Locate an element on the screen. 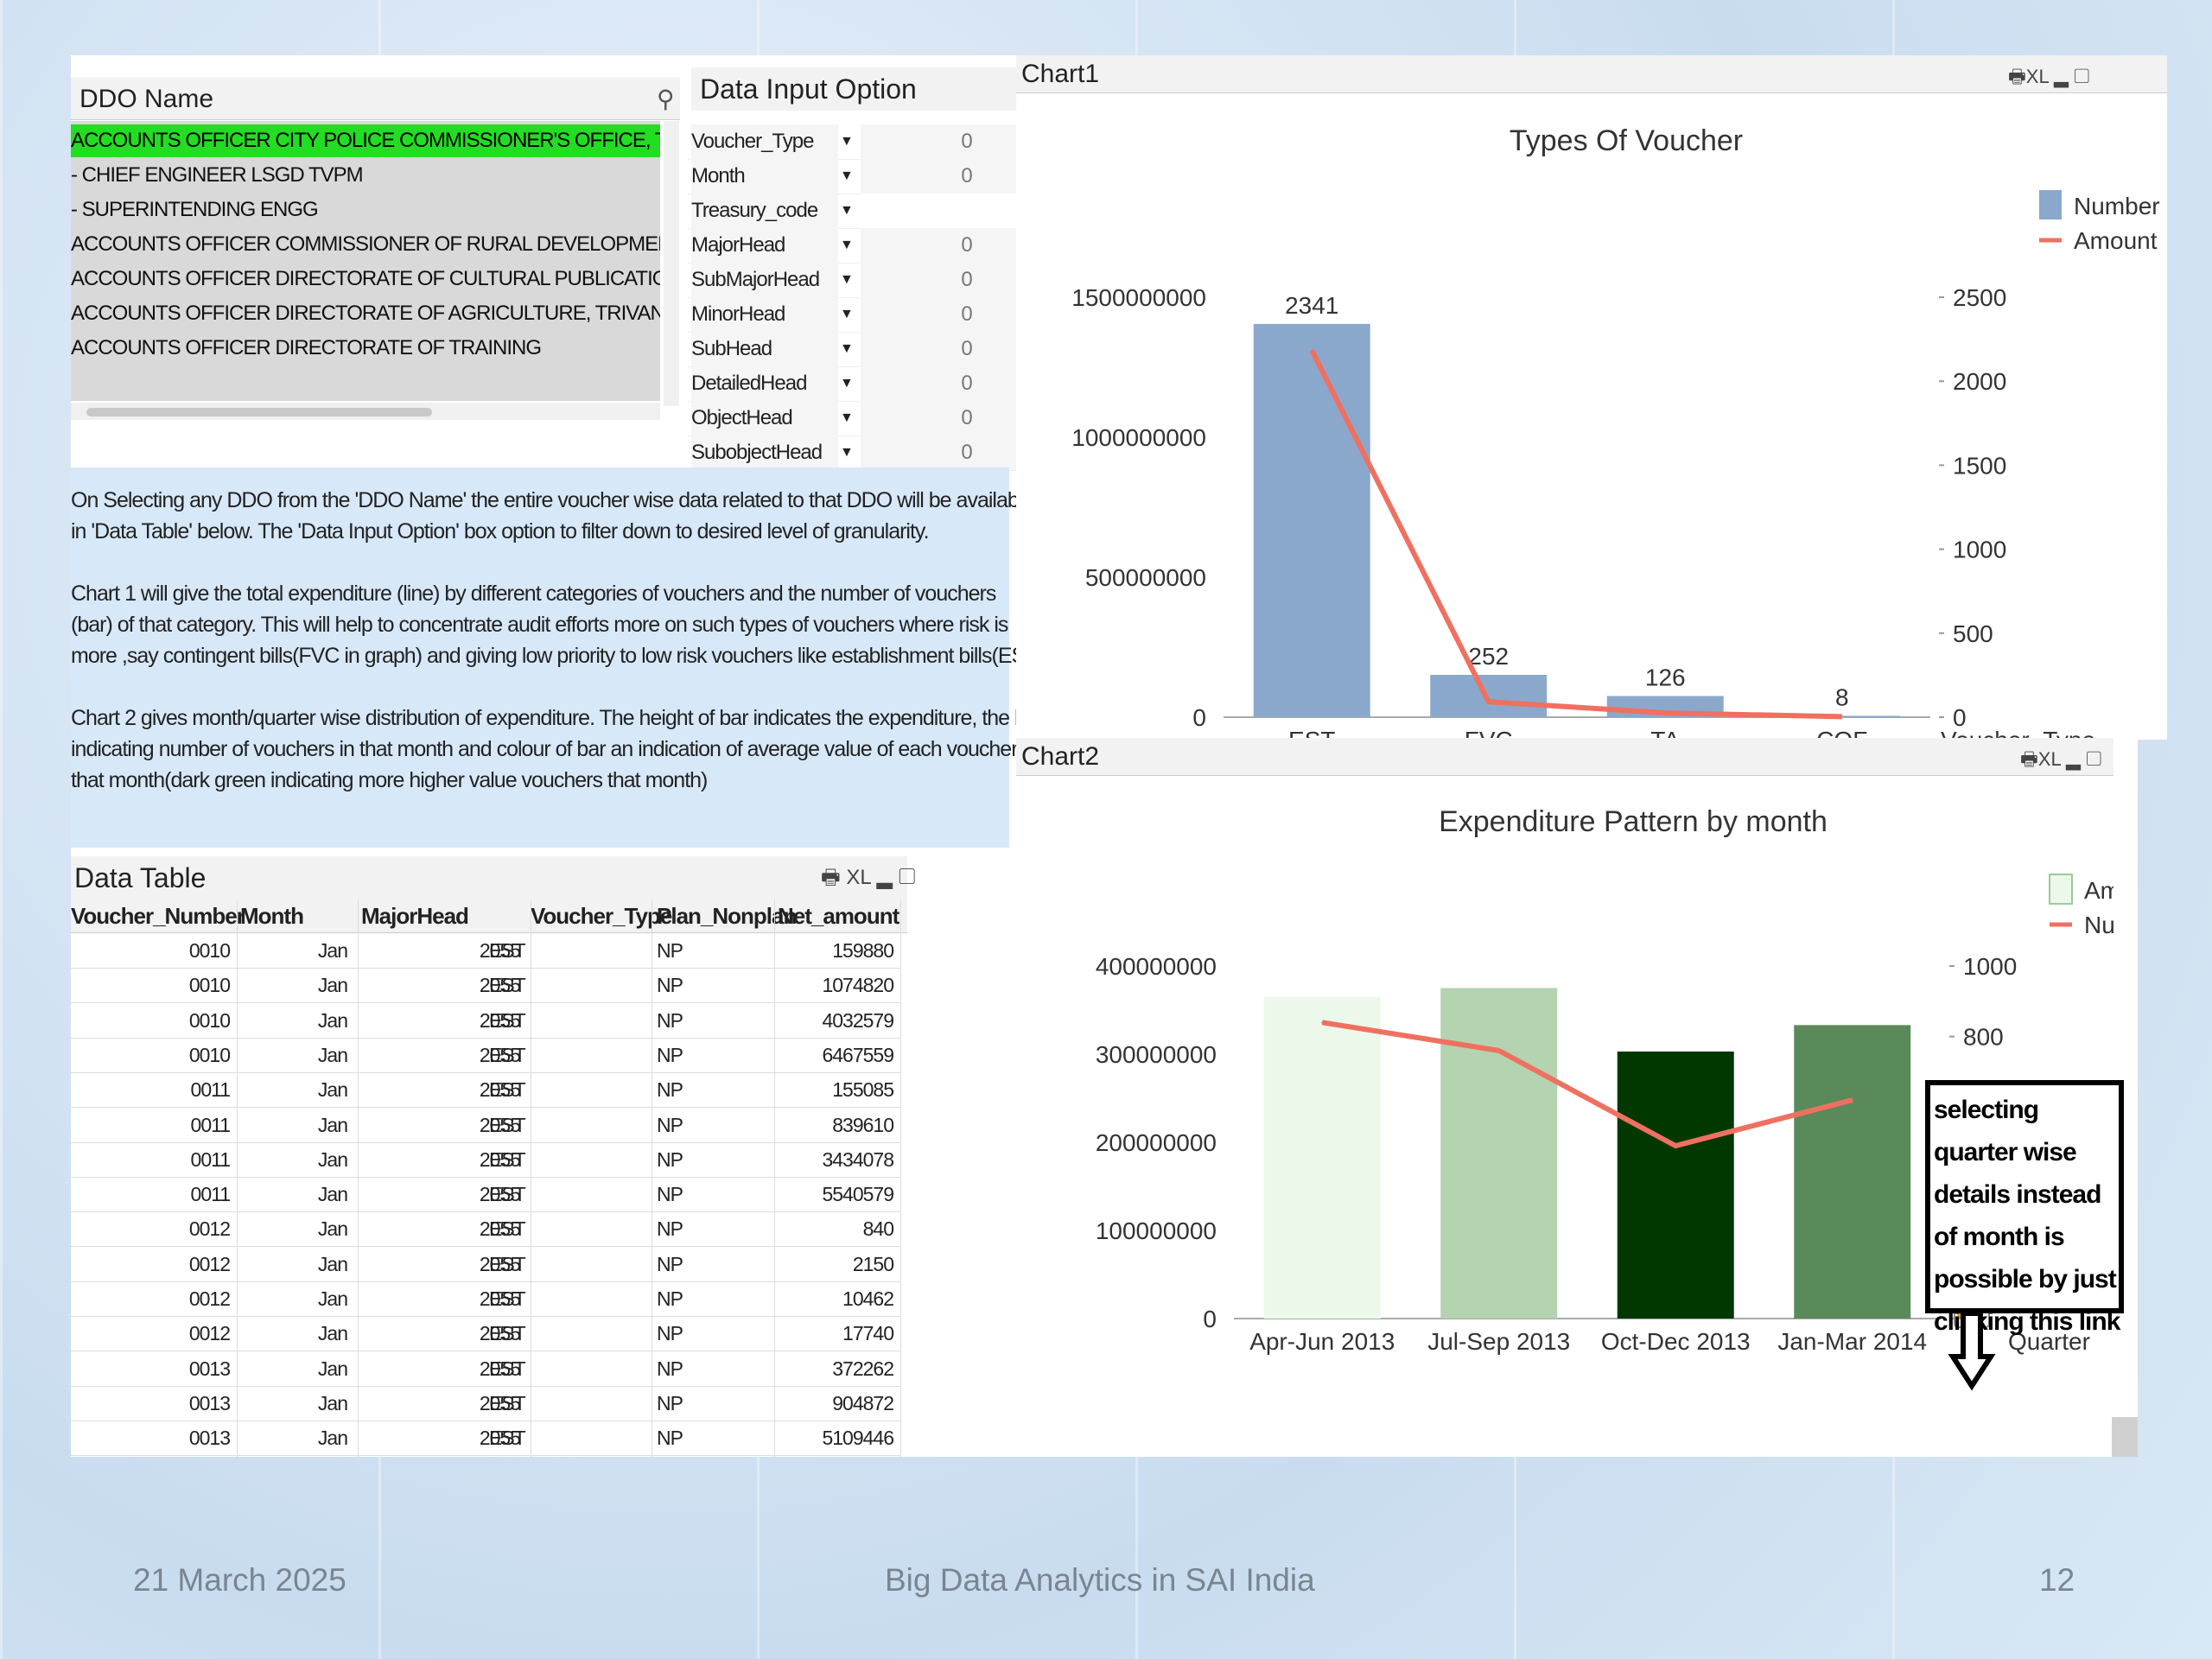  column-header: Voucher_Number is located at coordinates (158, 916).